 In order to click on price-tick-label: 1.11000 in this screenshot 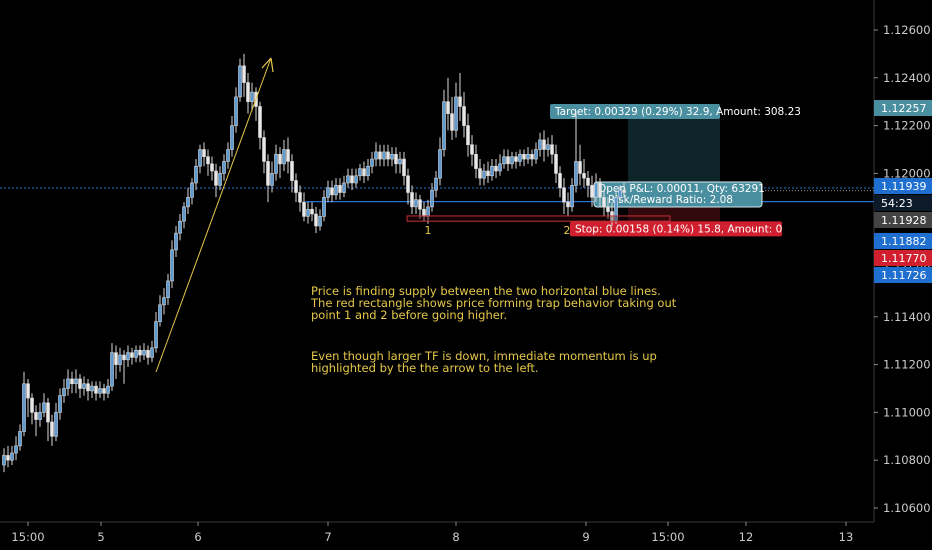, I will do `click(907, 412)`.